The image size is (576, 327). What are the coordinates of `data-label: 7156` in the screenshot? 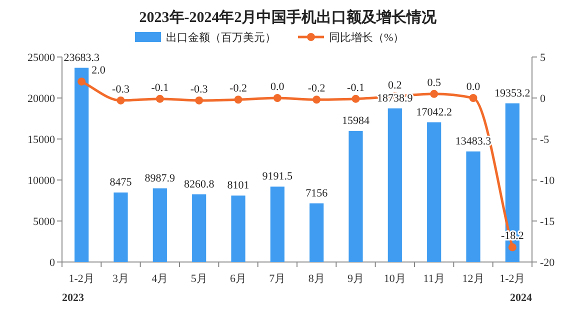 It's located at (317, 193).